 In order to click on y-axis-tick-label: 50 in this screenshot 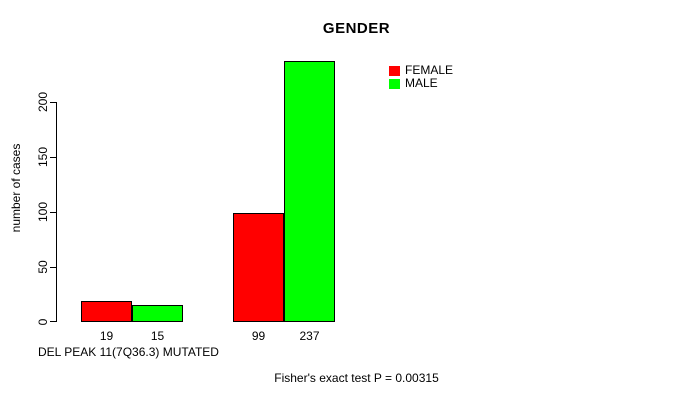, I will do `click(43, 267)`.